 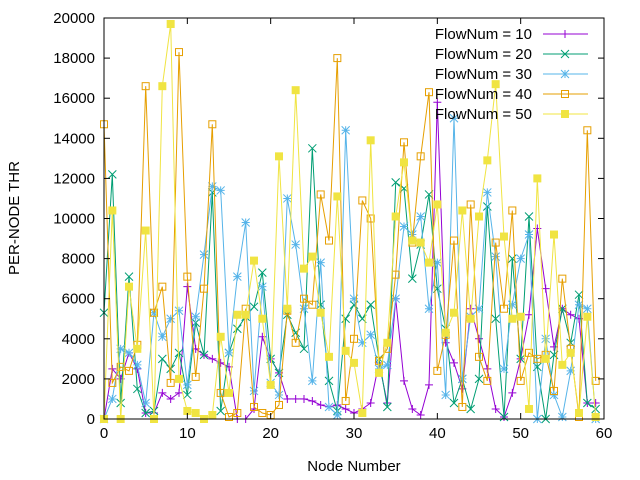 What do you see at coordinates (437, 433) in the screenshot?
I see `x-tick-label-4: 40` at bounding box center [437, 433].